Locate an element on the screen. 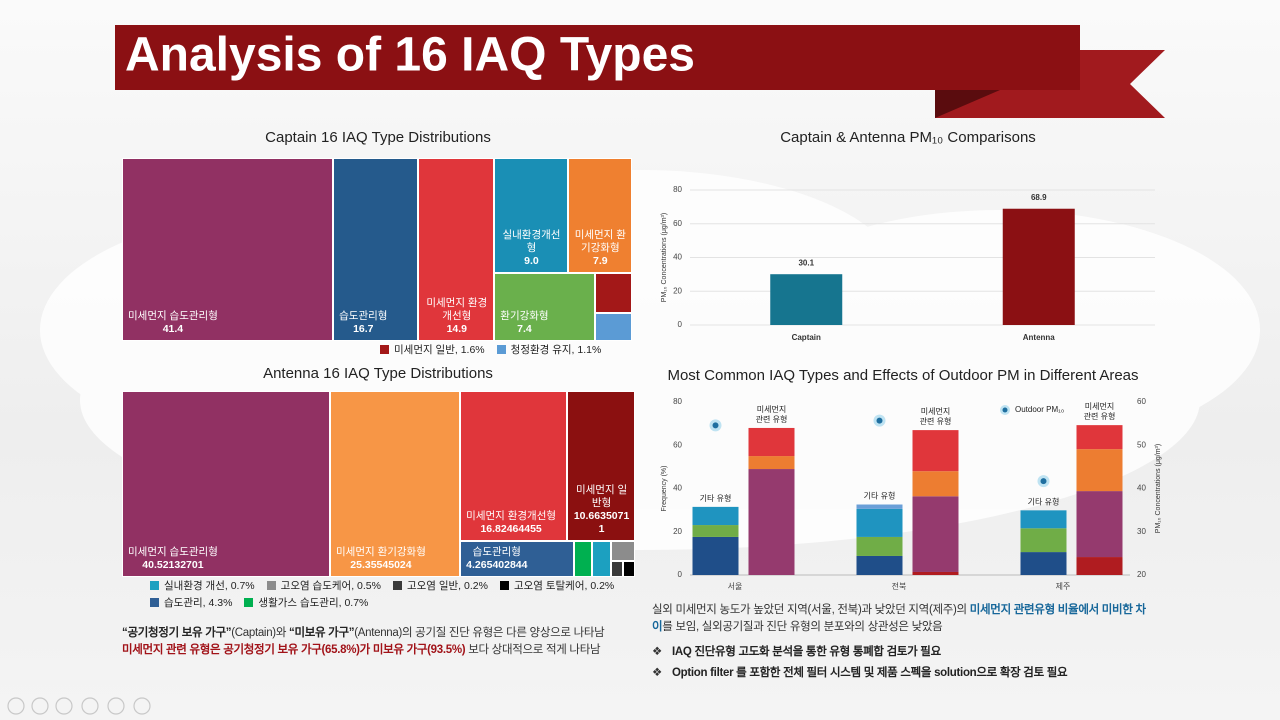 Image resolution: width=1280 pixels, height=720 pixels. treemap-cell: 미세먼지 환기강화형 25.35545024 is located at coordinates (395, 484).